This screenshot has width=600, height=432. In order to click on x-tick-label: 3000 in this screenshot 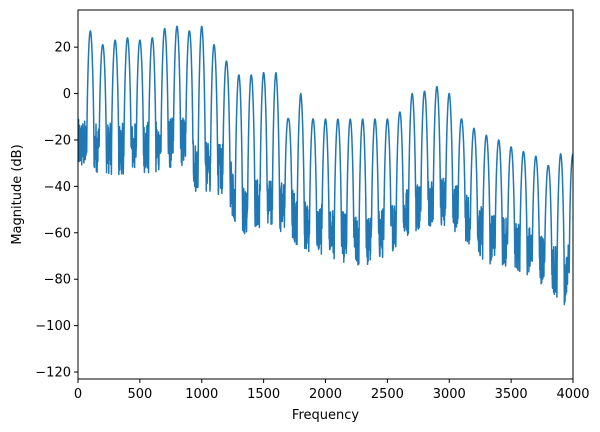, I will do `click(449, 394)`.